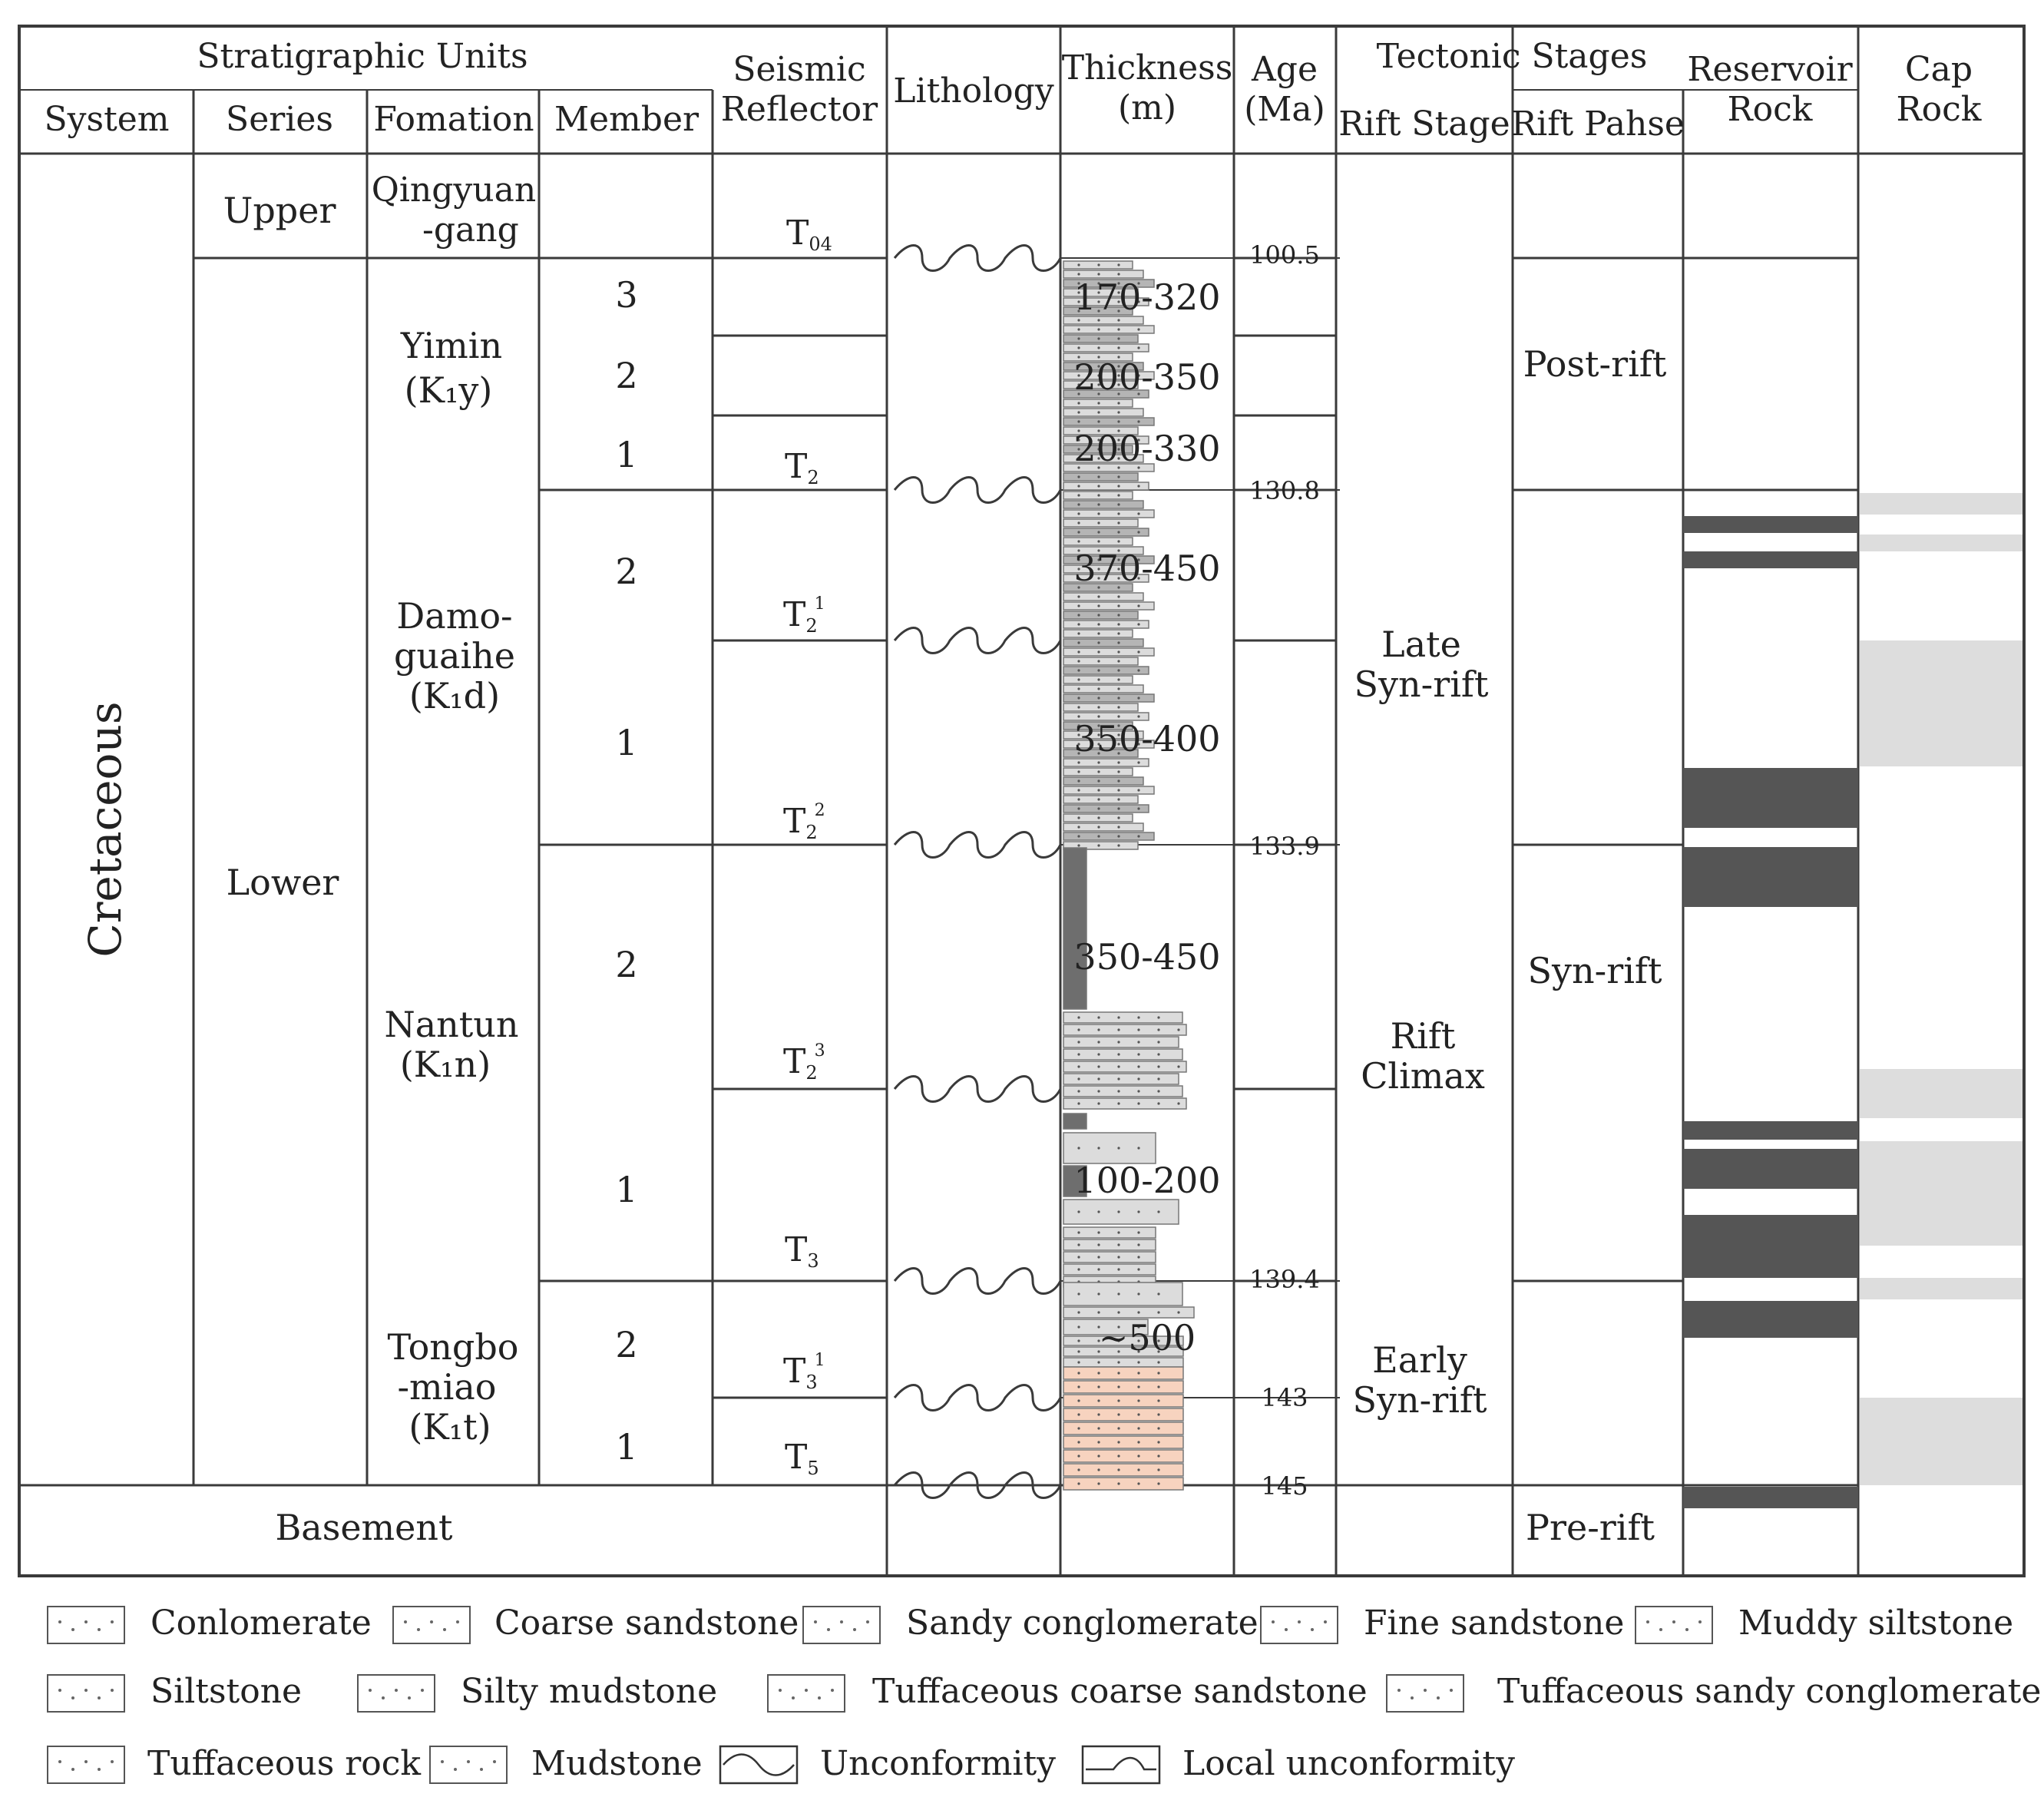 This screenshot has width=2044, height=1807. Describe the element at coordinates (1284, 1279) in the screenshot. I see `age-139-4: 139.4` at that location.